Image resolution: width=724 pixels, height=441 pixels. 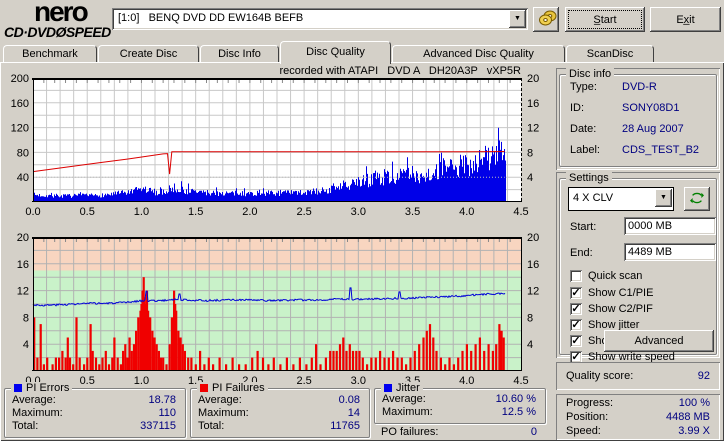 I want to click on stat-value: 110, so click(x=167, y=413).